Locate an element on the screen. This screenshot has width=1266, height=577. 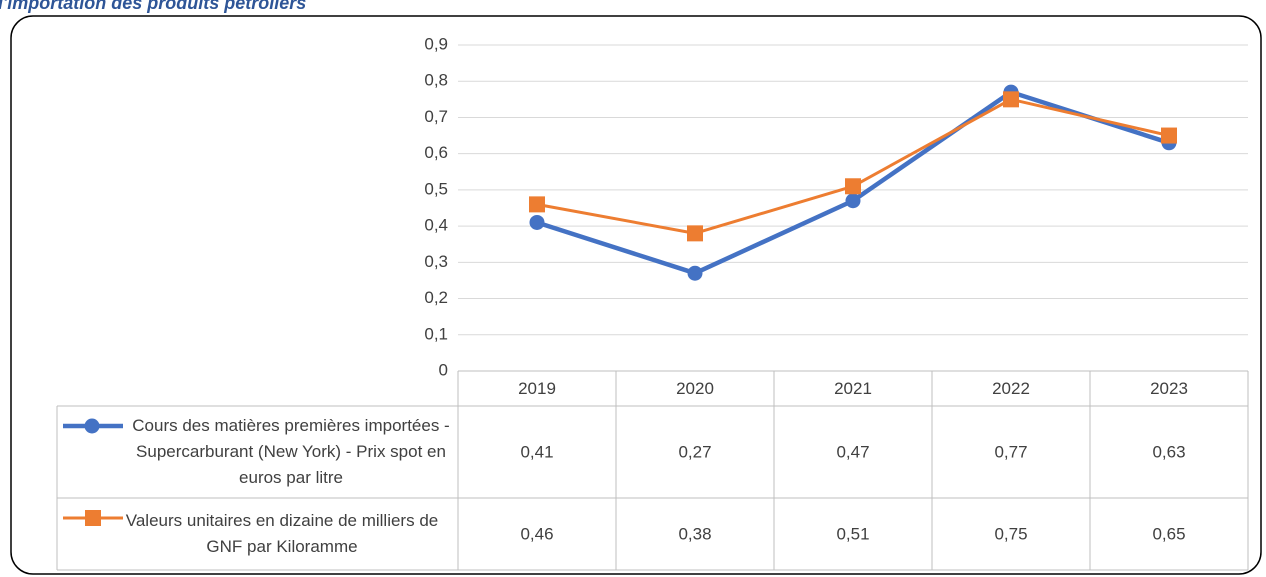
x-tick-label: 2020 is located at coordinates (695, 388).